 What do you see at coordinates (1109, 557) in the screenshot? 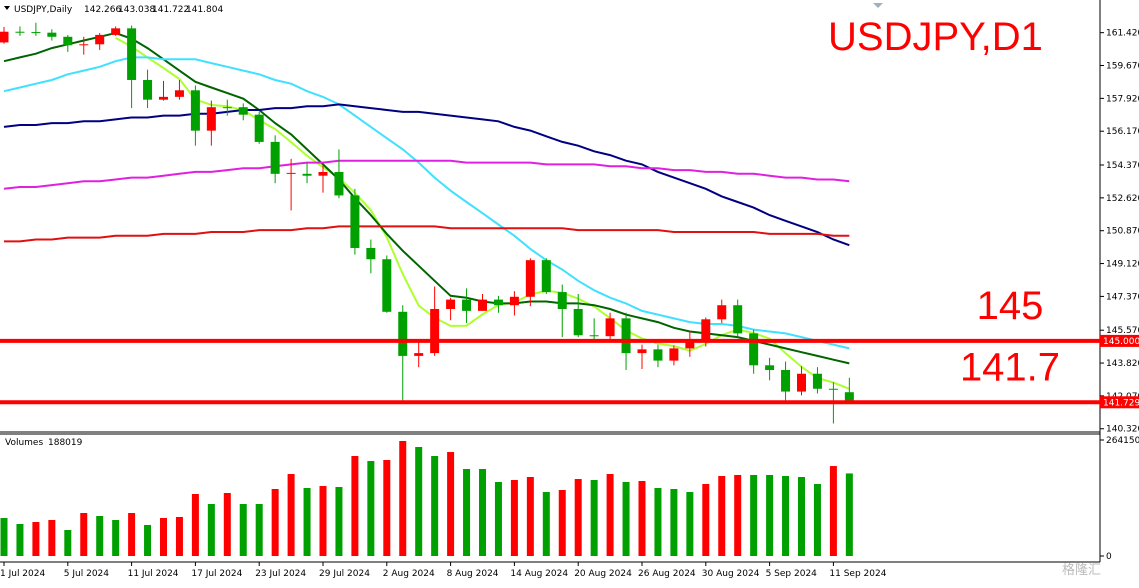
I see `y-tick-label: 0` at bounding box center [1109, 557].